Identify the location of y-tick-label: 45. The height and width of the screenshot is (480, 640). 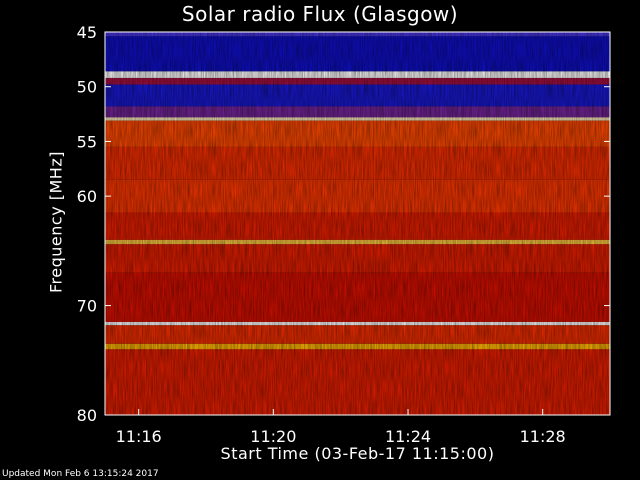
(87, 32).